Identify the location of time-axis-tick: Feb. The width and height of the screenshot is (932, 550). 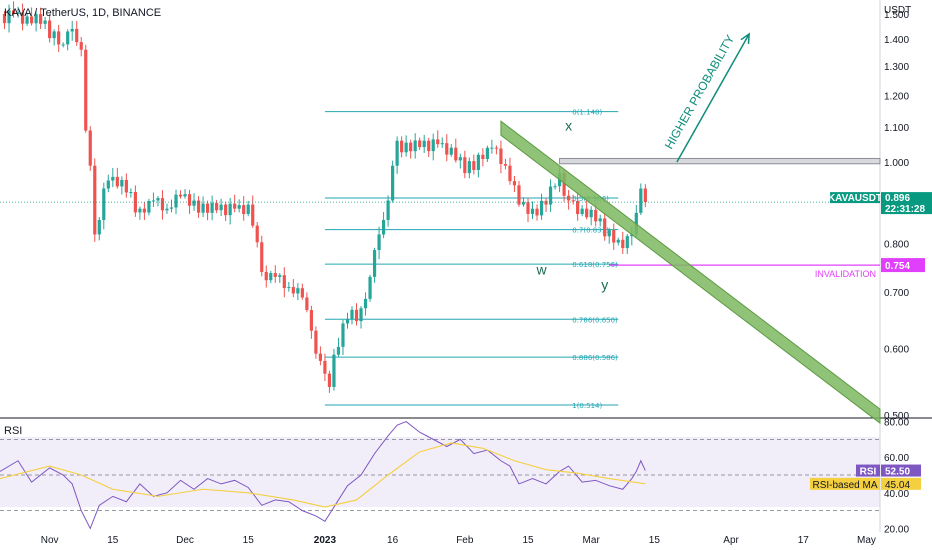
(465, 540).